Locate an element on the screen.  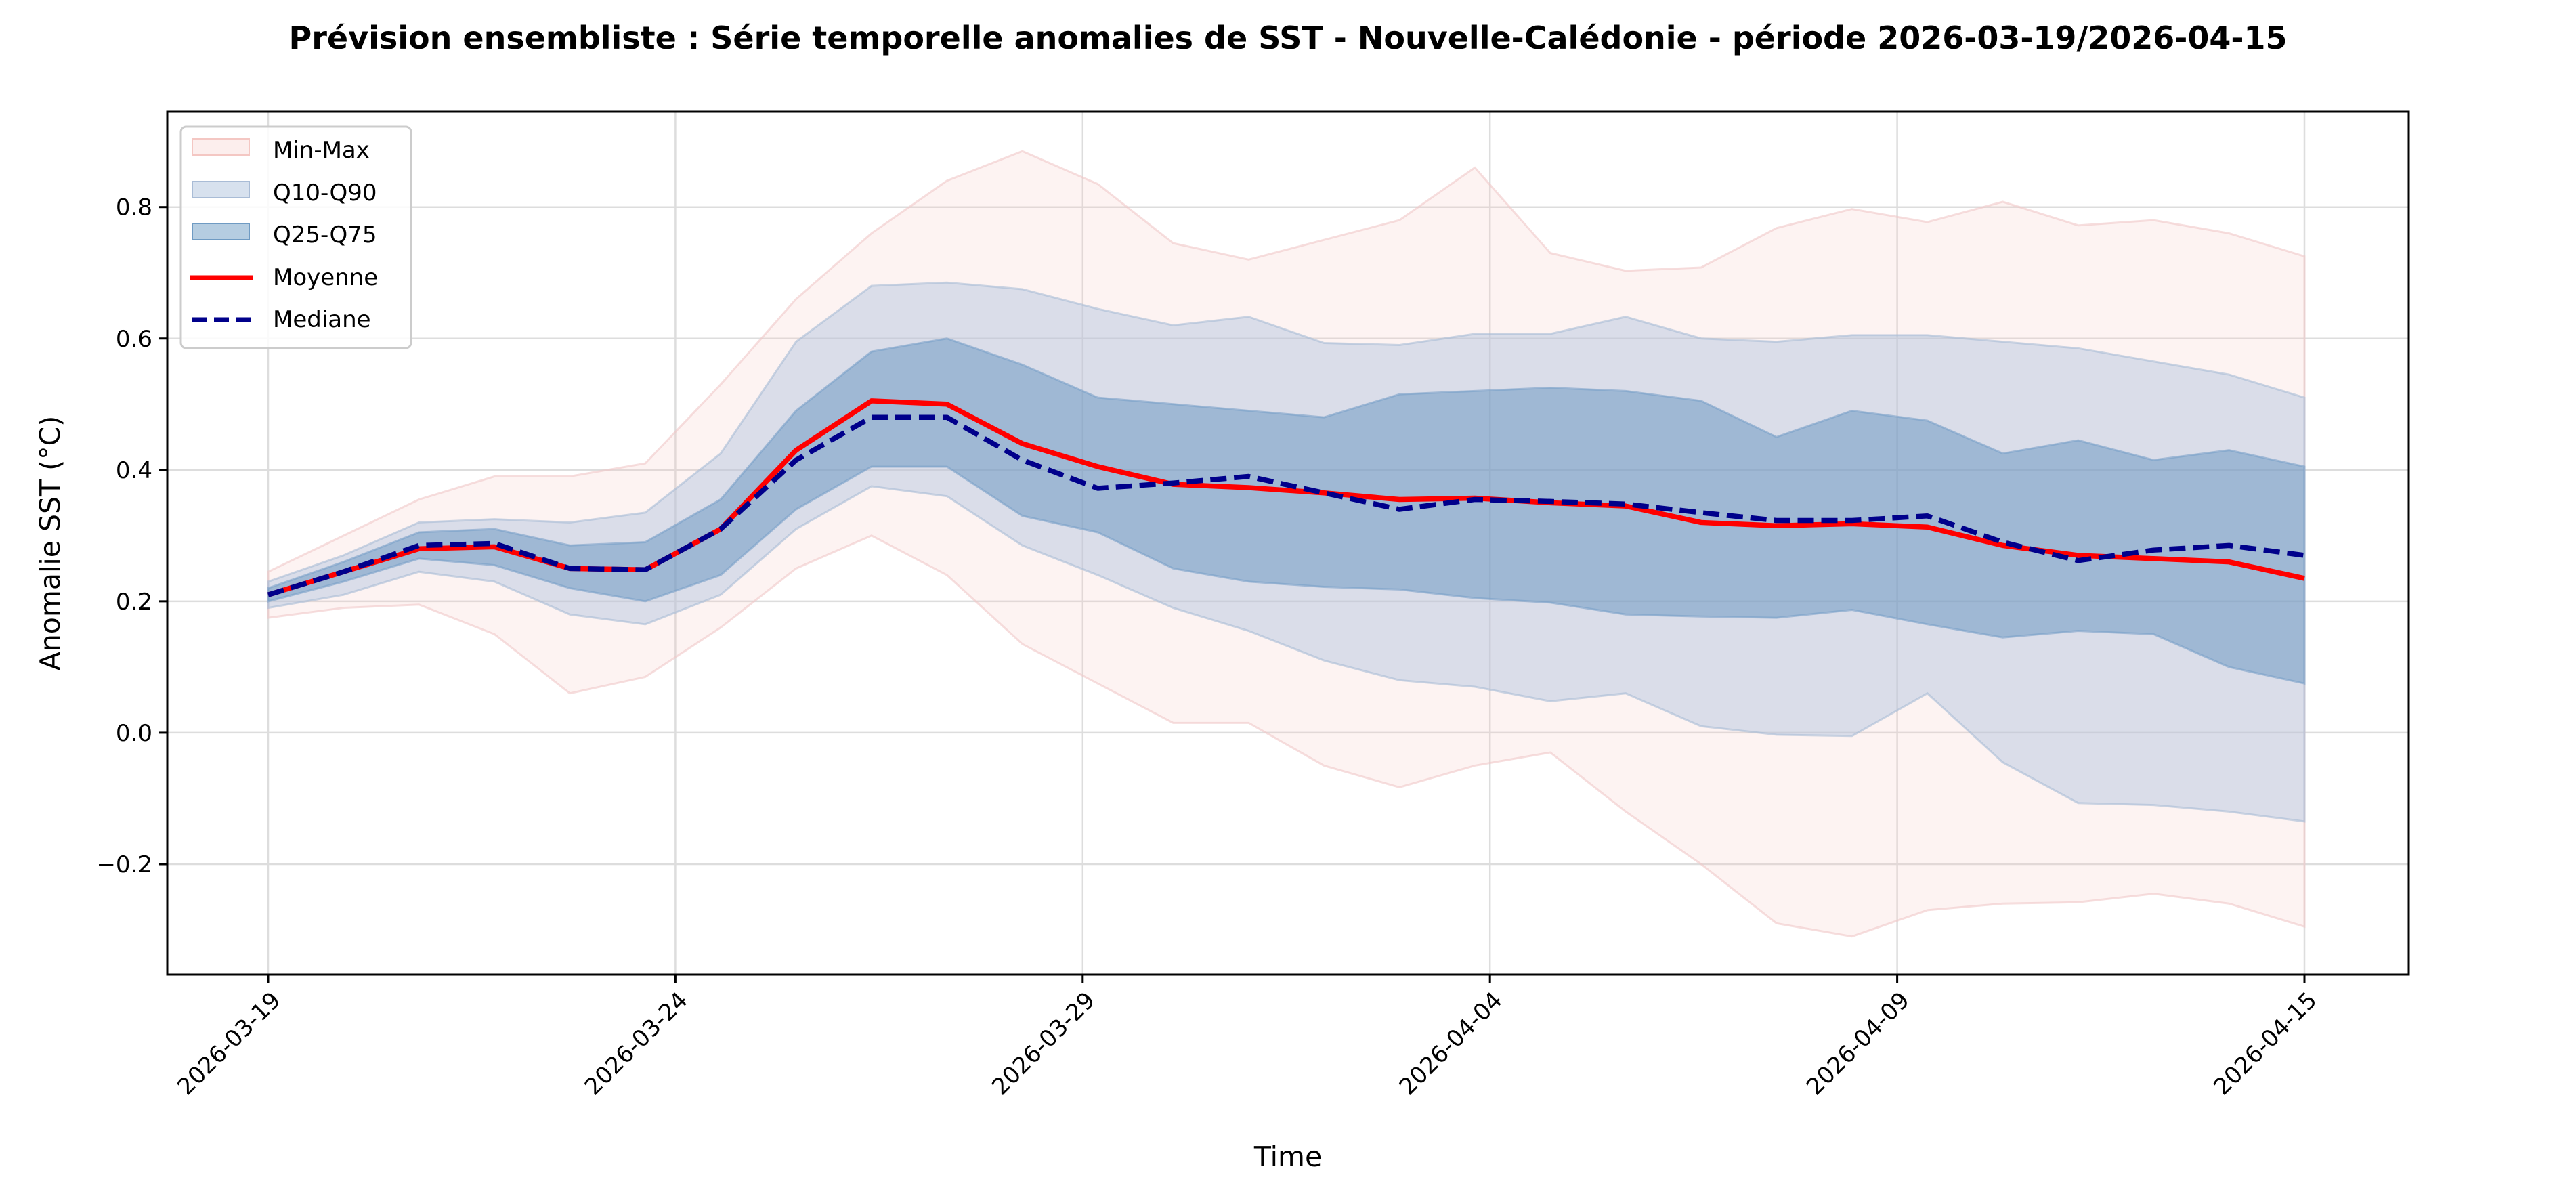
x-tick-label: 2026-04-09 is located at coordinates (1858, 1044).